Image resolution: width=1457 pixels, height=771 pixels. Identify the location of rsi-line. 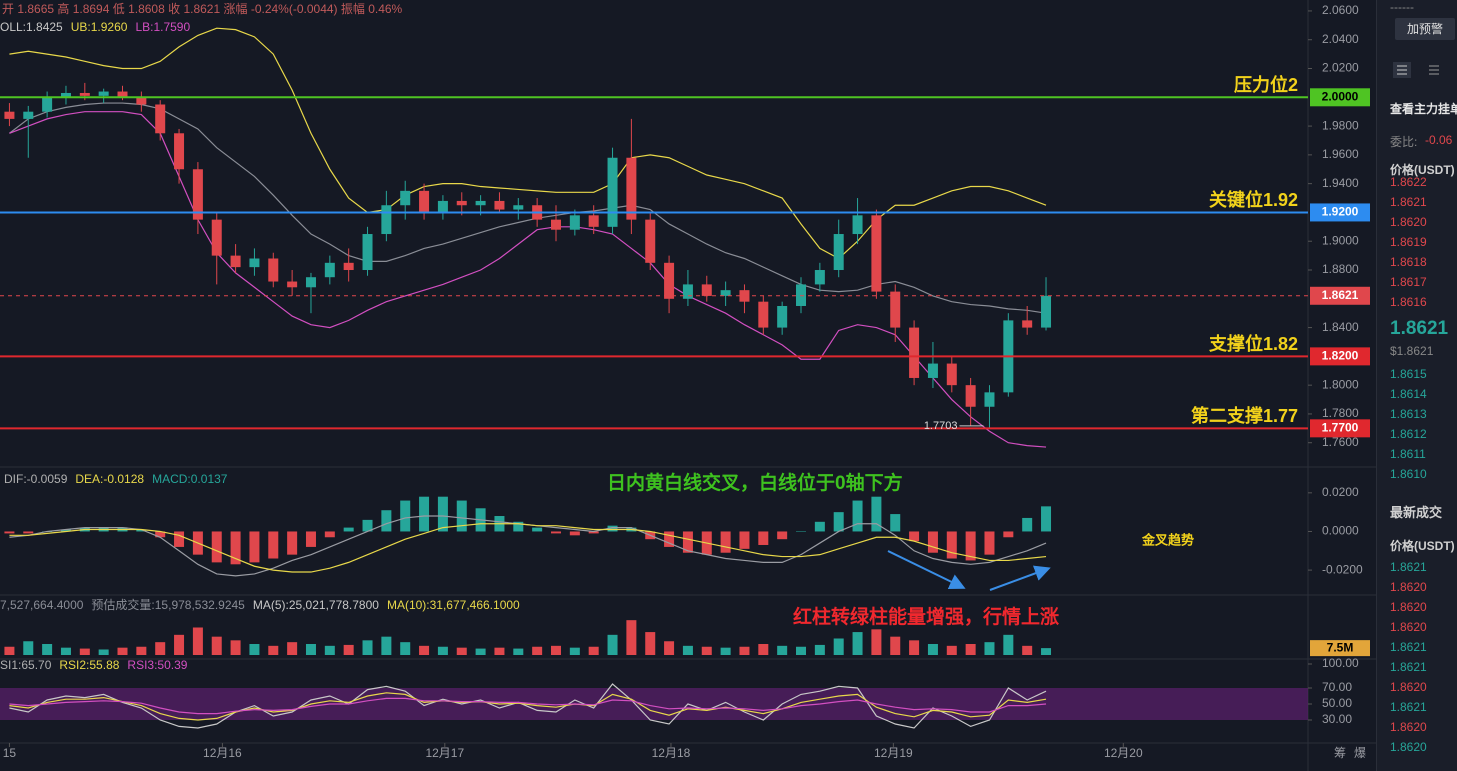
(528, 706).